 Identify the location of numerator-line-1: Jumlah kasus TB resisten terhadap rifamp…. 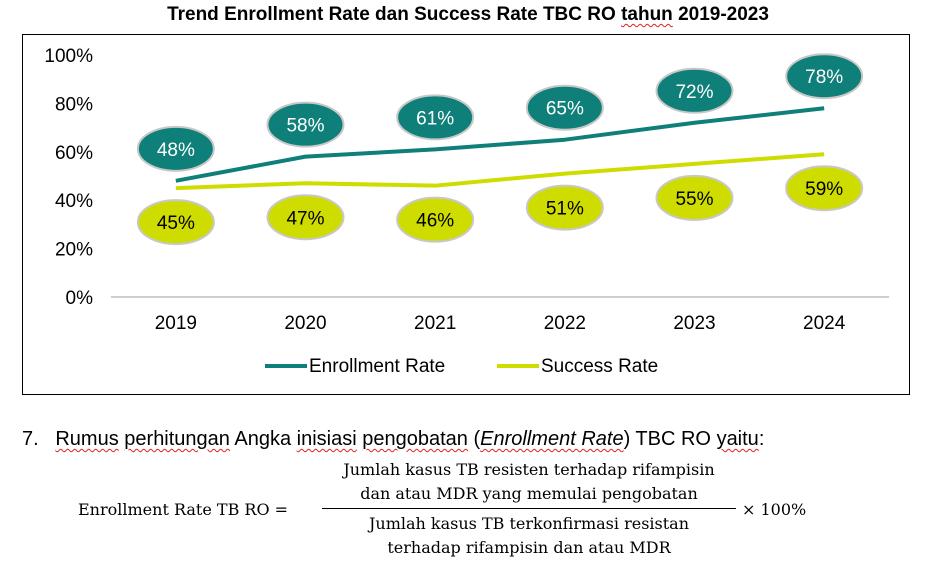
(529, 469).